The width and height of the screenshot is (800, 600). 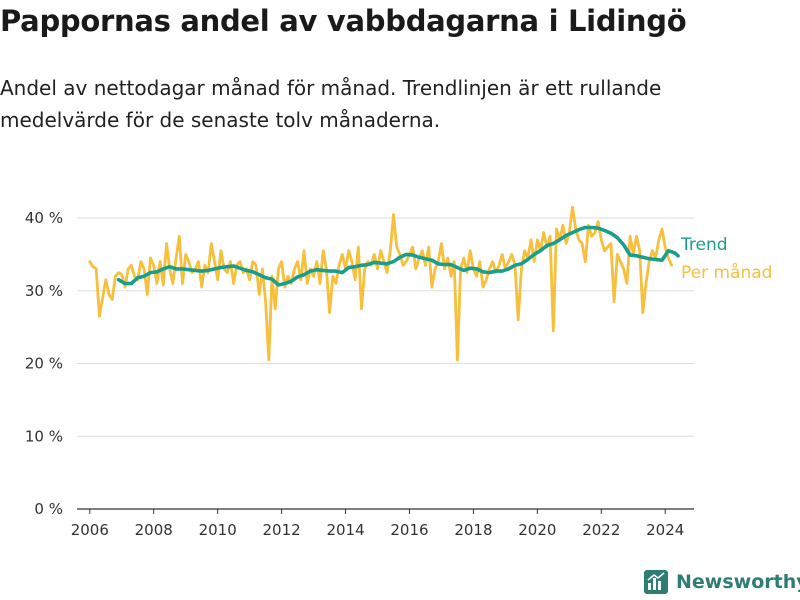 I want to click on y-tick-label: 40 %, so click(x=44, y=218).